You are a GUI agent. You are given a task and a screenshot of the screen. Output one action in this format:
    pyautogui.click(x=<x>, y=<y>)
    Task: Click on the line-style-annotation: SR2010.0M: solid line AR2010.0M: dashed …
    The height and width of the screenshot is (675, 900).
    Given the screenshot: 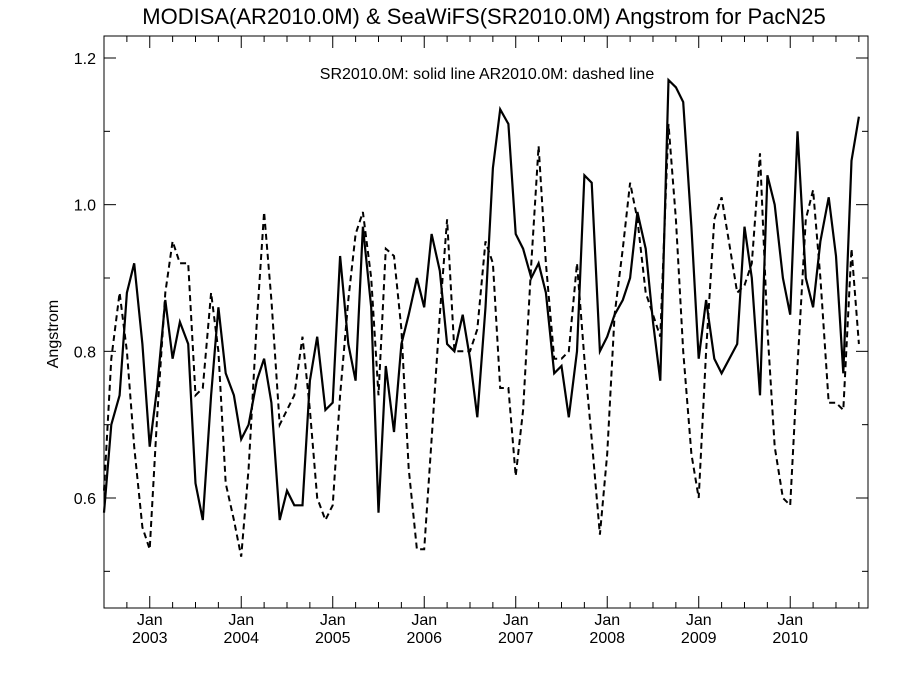 What is the action you would take?
    pyautogui.click(x=487, y=74)
    